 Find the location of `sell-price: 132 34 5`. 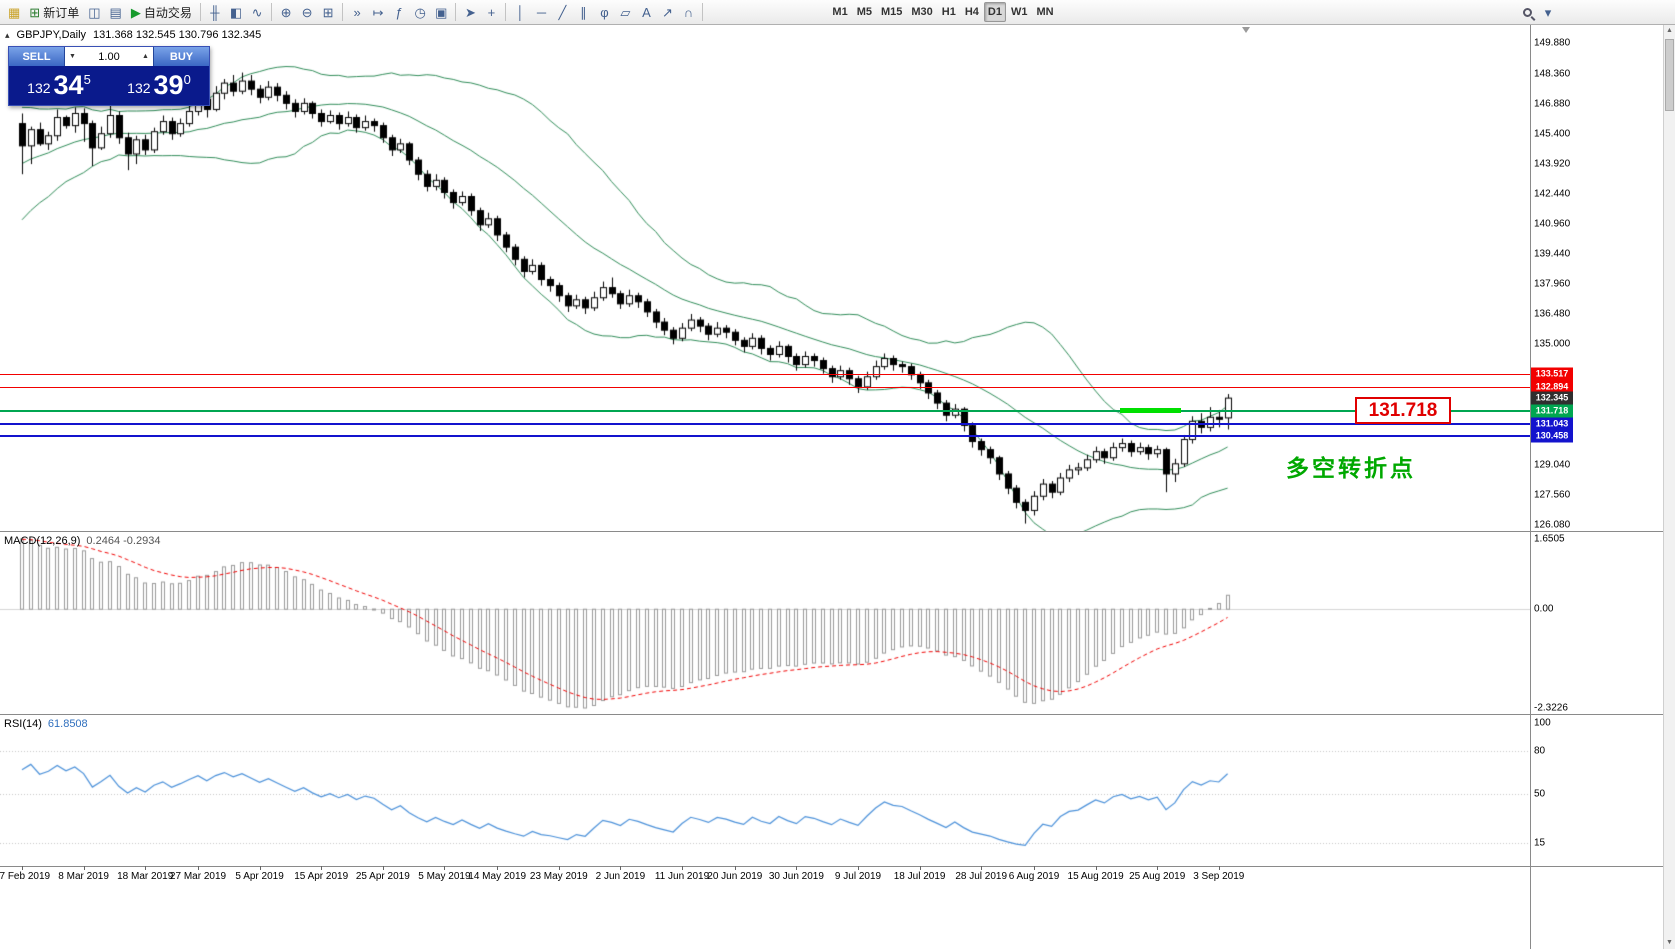

sell-price: 132 34 5 is located at coordinates (59, 85).